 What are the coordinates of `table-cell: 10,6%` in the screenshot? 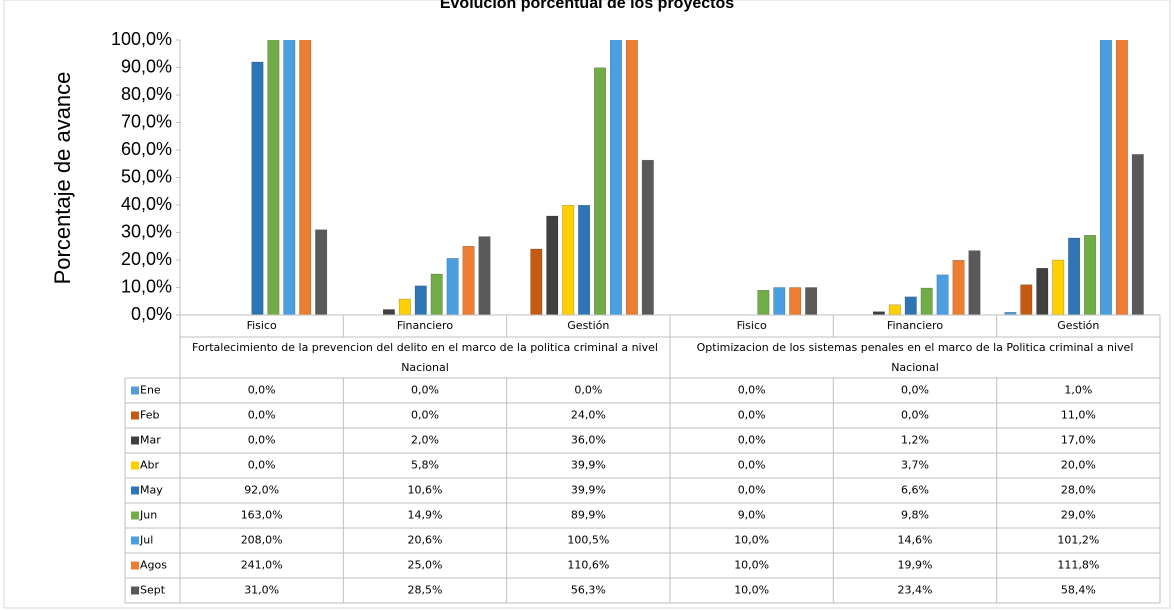 It's located at (425, 490).